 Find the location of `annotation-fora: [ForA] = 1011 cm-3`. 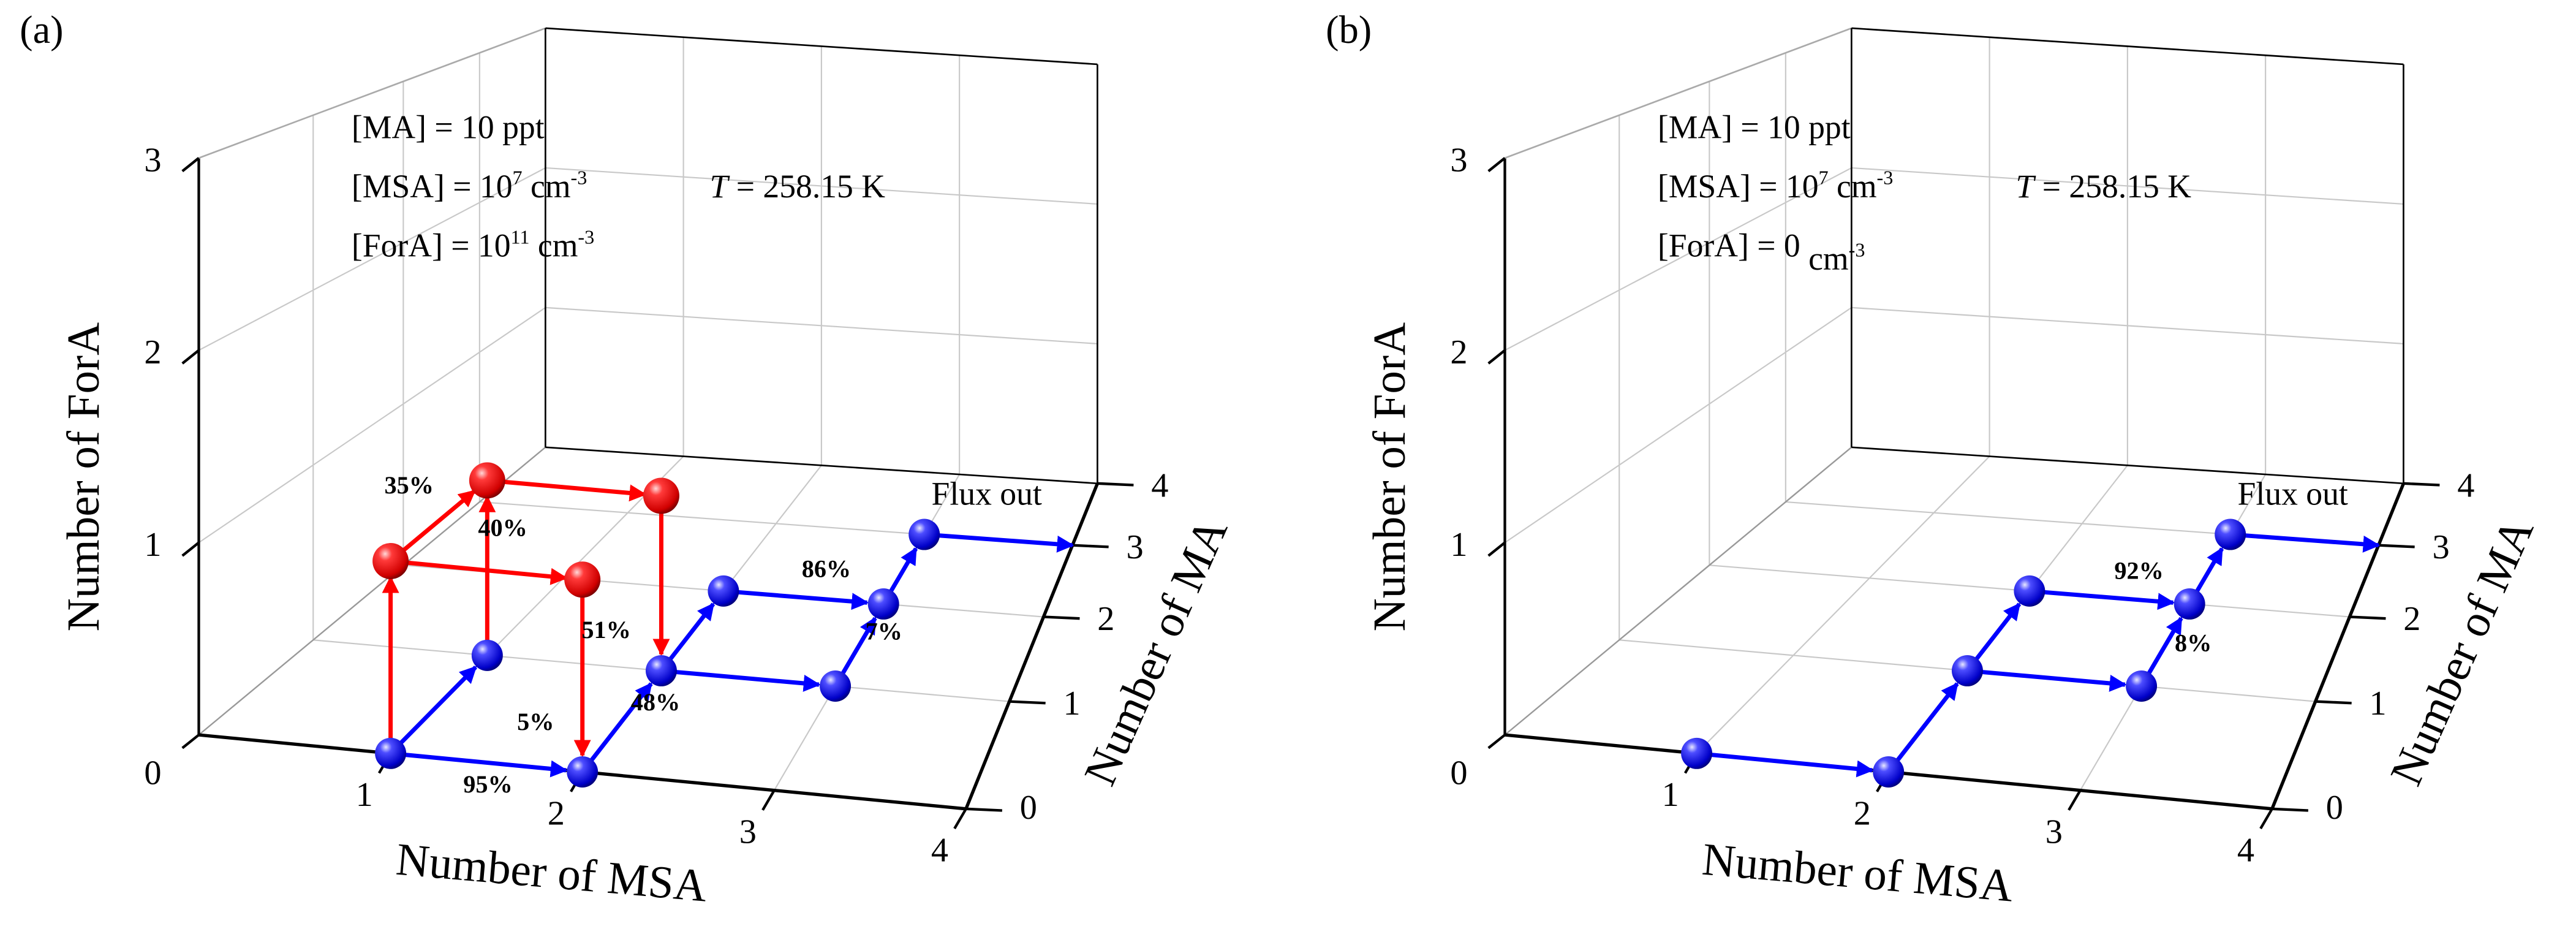

annotation-fora: [ForA] = 1011 cm-3 is located at coordinates (473, 245).